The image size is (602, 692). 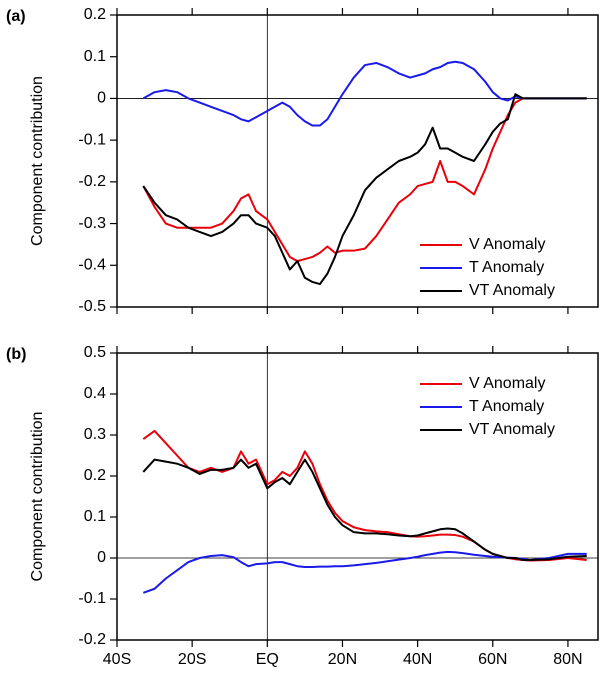 What do you see at coordinates (267, 659) in the screenshot?
I see `x-tick-label: EQ` at bounding box center [267, 659].